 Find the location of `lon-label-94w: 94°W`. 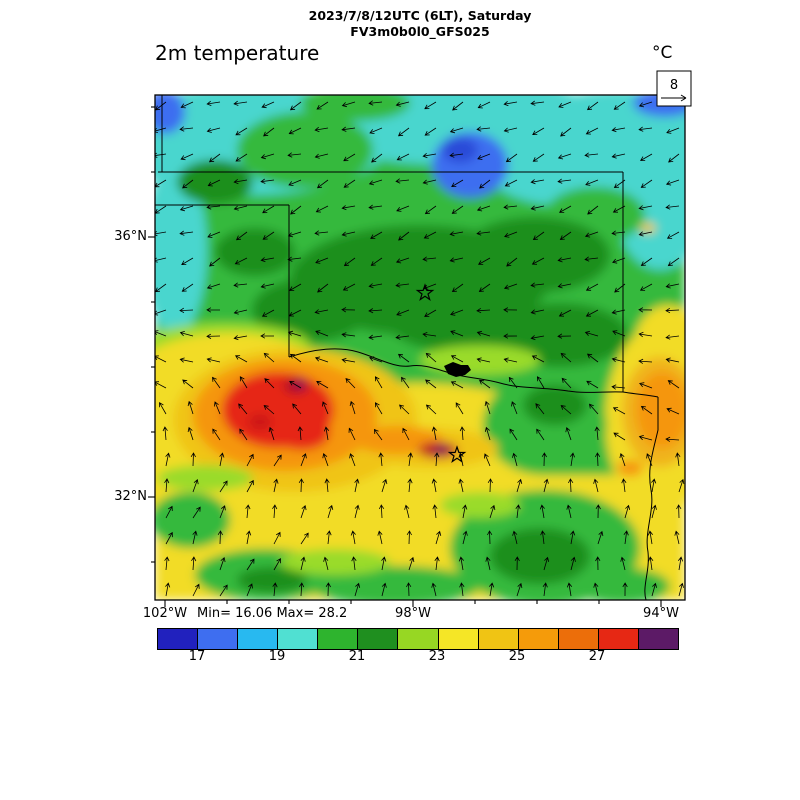

lon-label-94w: 94°W is located at coordinates (661, 613).